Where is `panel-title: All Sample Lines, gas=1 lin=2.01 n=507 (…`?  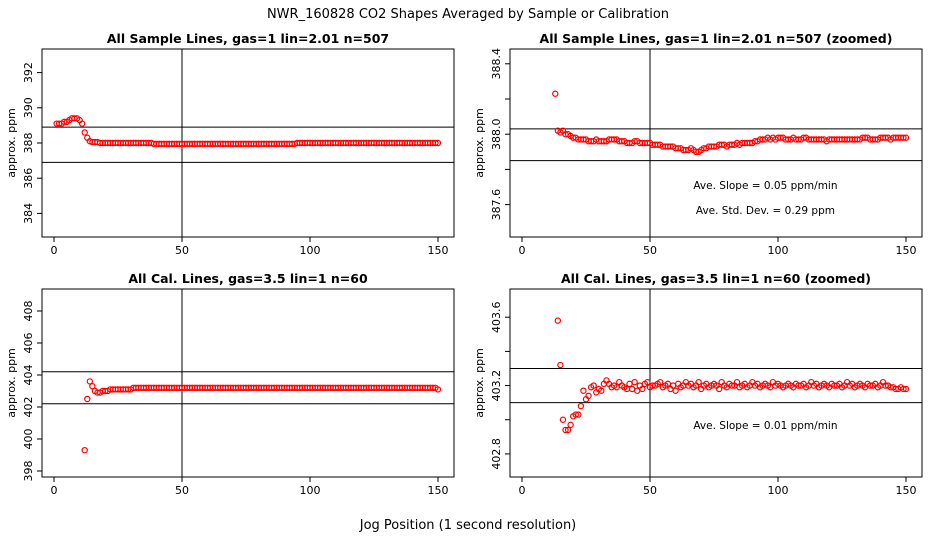 panel-title: All Sample Lines, gas=1 lin=2.01 n=507 (… is located at coordinates (716, 38).